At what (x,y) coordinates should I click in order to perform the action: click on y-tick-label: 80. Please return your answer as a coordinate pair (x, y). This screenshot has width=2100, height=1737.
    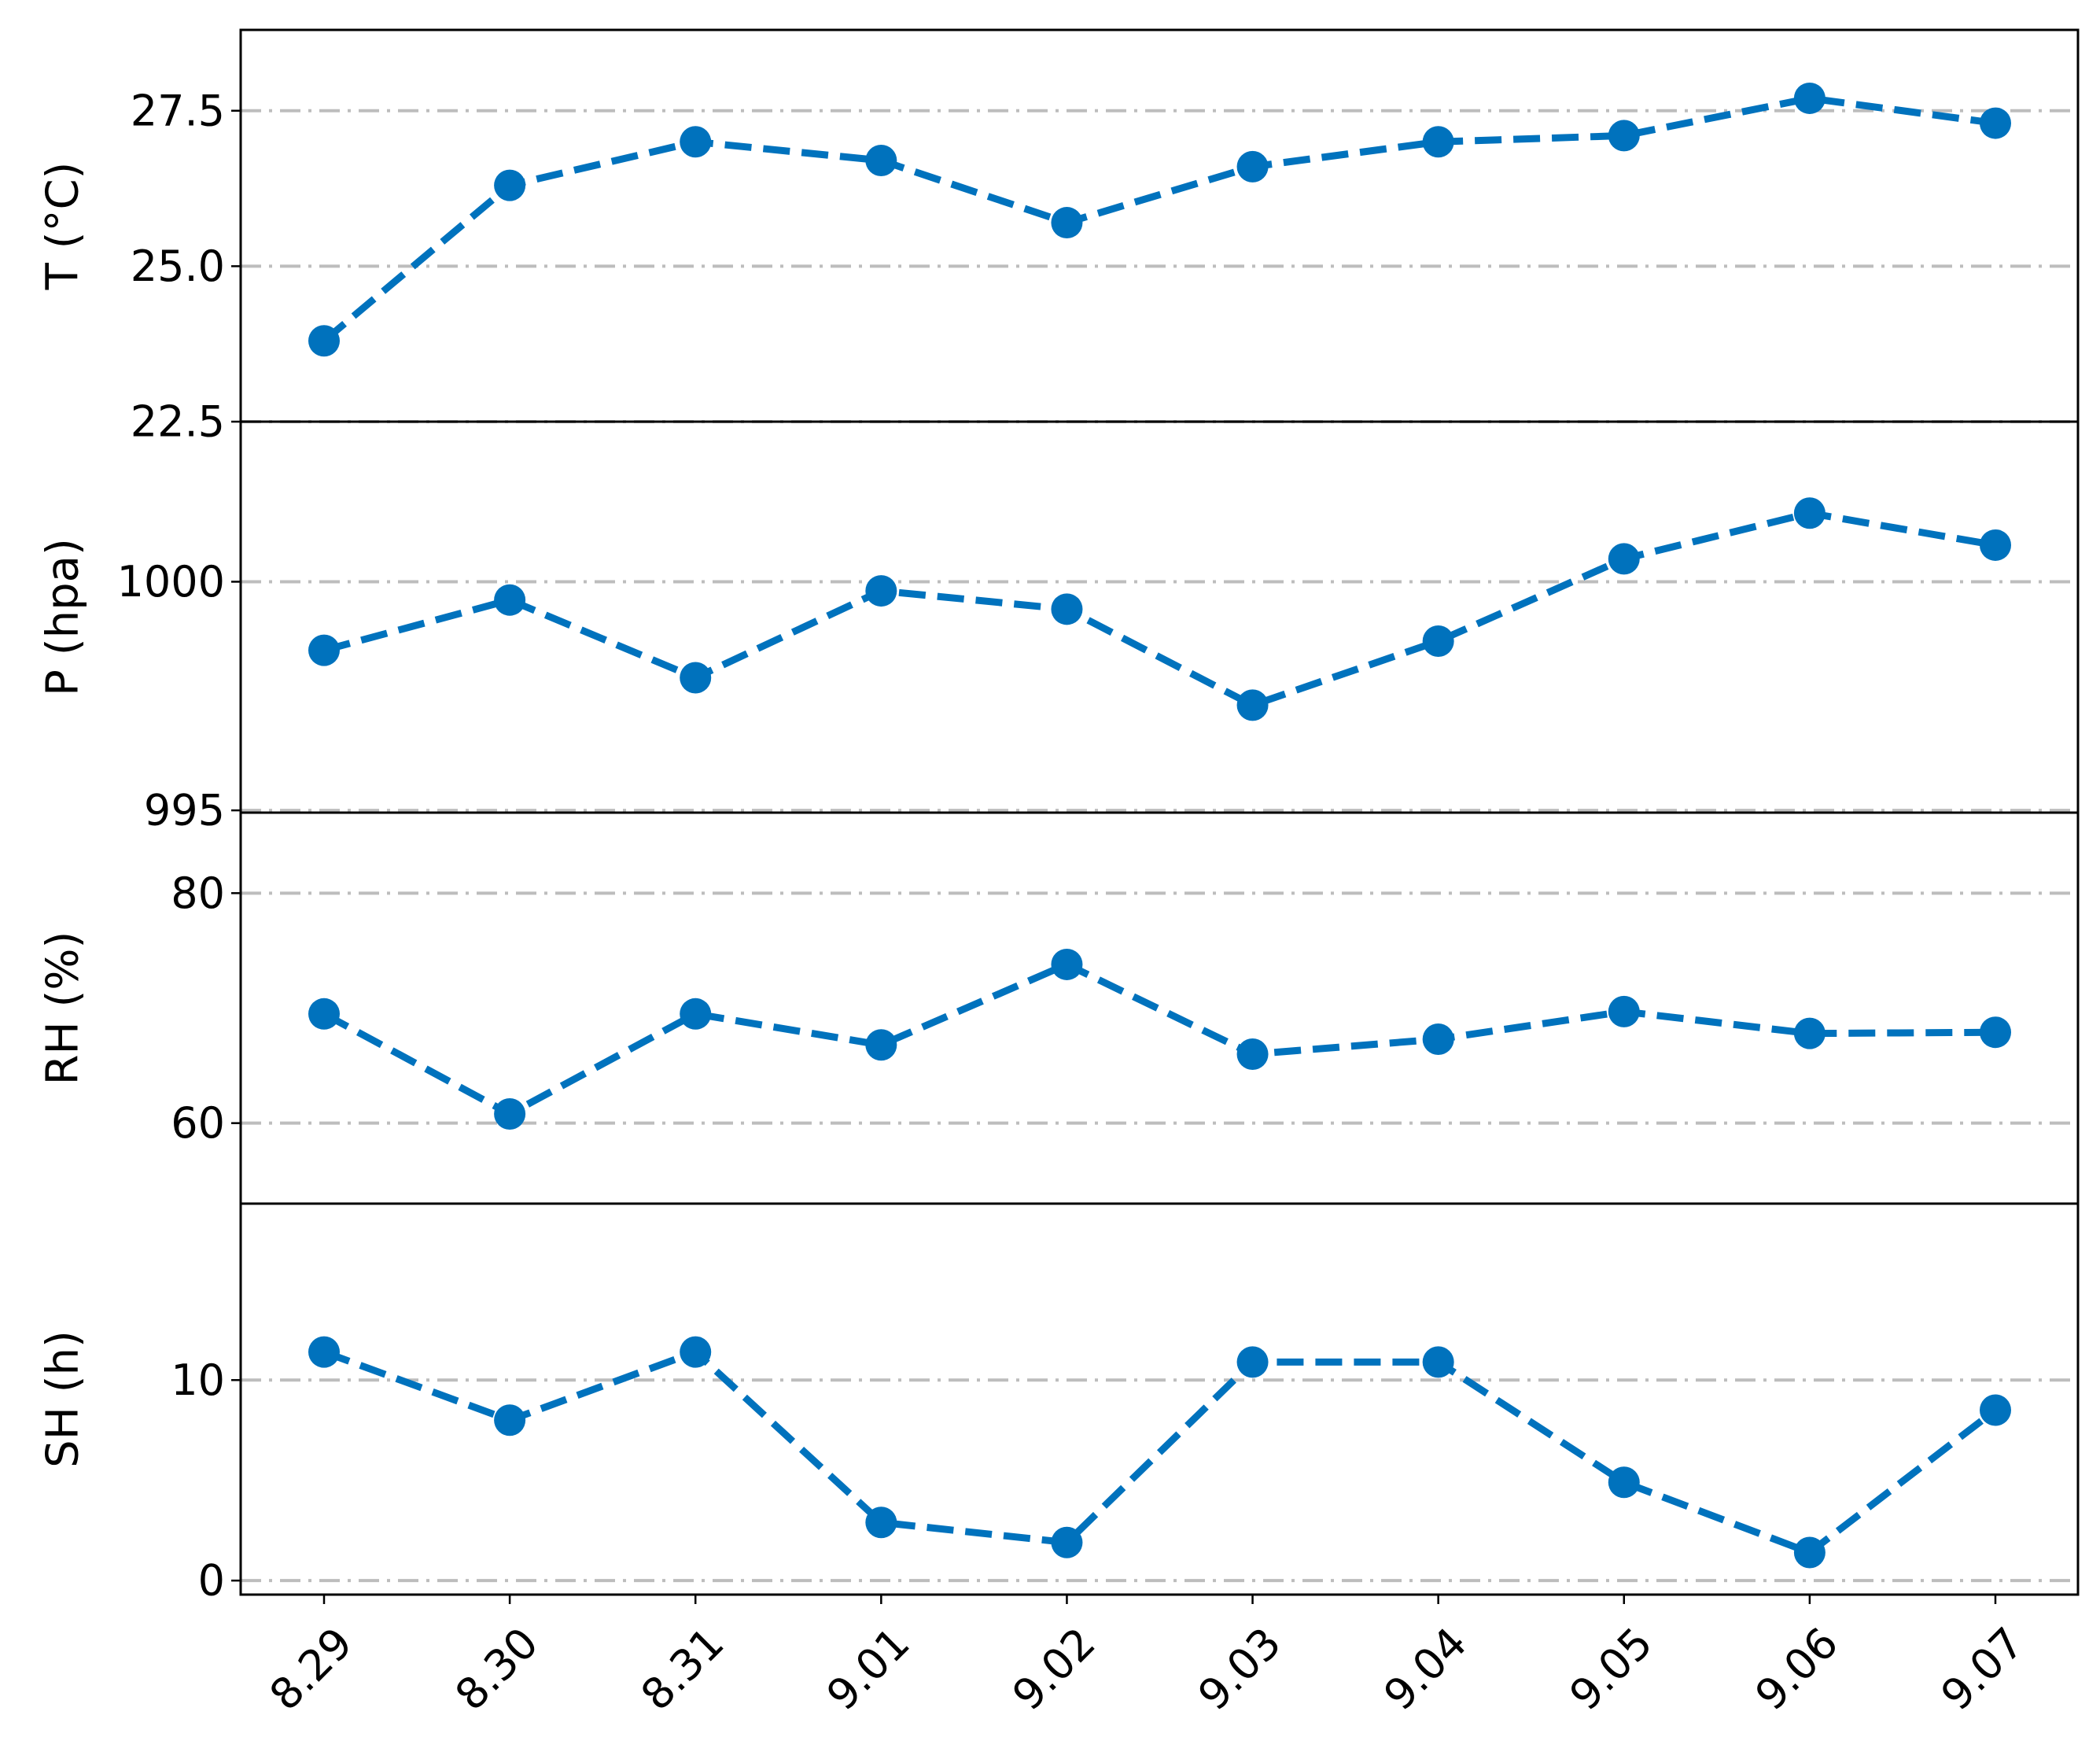
    Looking at the image, I should click on (198, 893).